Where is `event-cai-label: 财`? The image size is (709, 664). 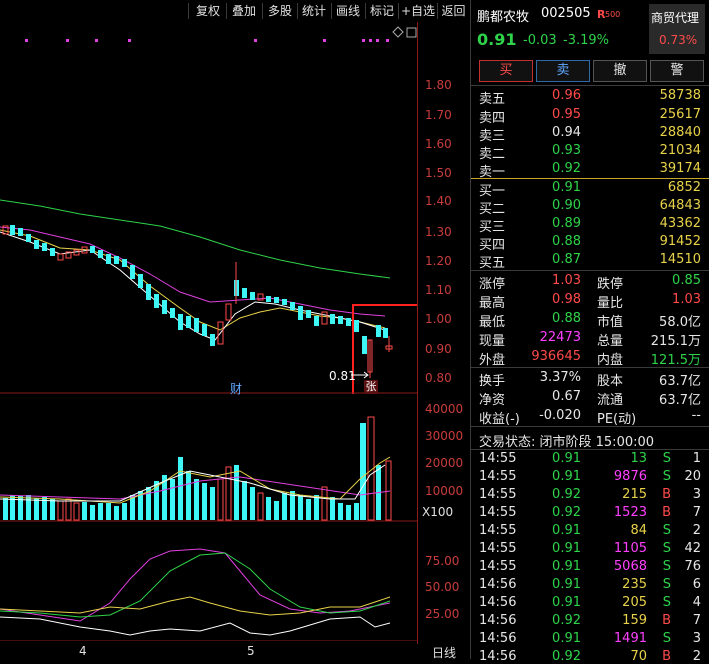
event-cai-label: 财 is located at coordinates (236, 389).